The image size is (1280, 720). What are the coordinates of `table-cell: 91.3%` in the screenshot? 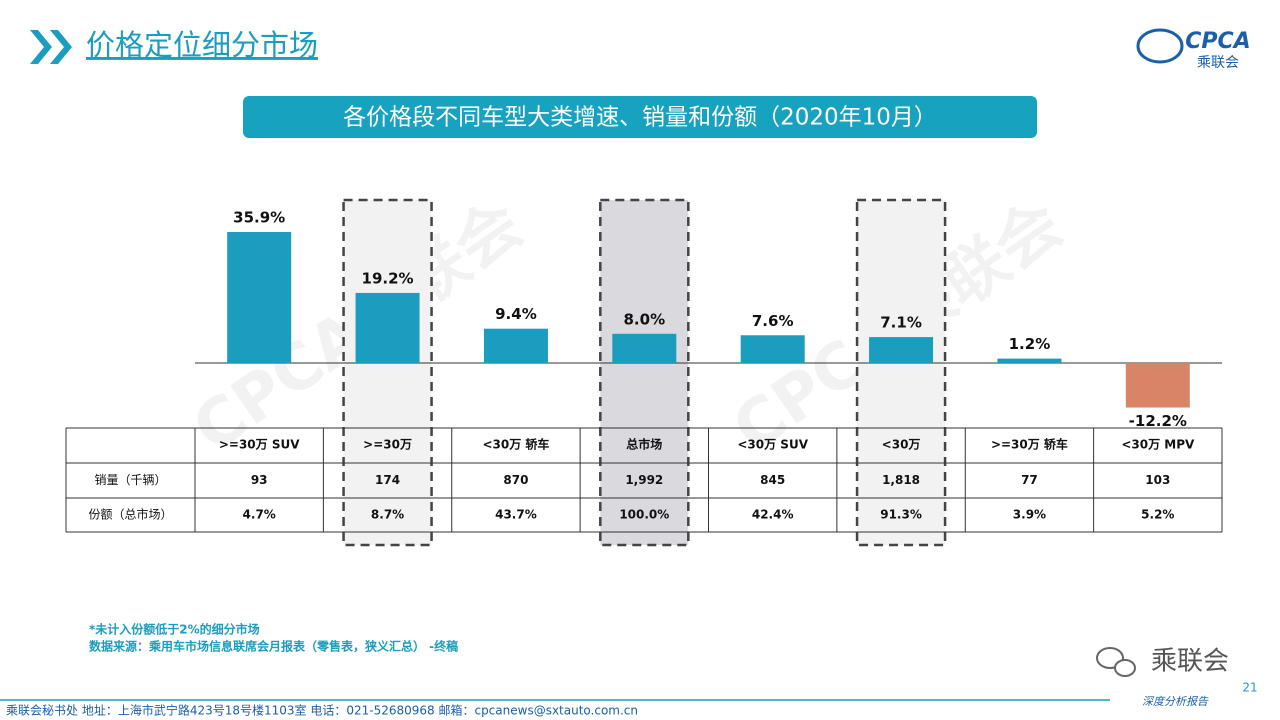 It's located at (901, 515).